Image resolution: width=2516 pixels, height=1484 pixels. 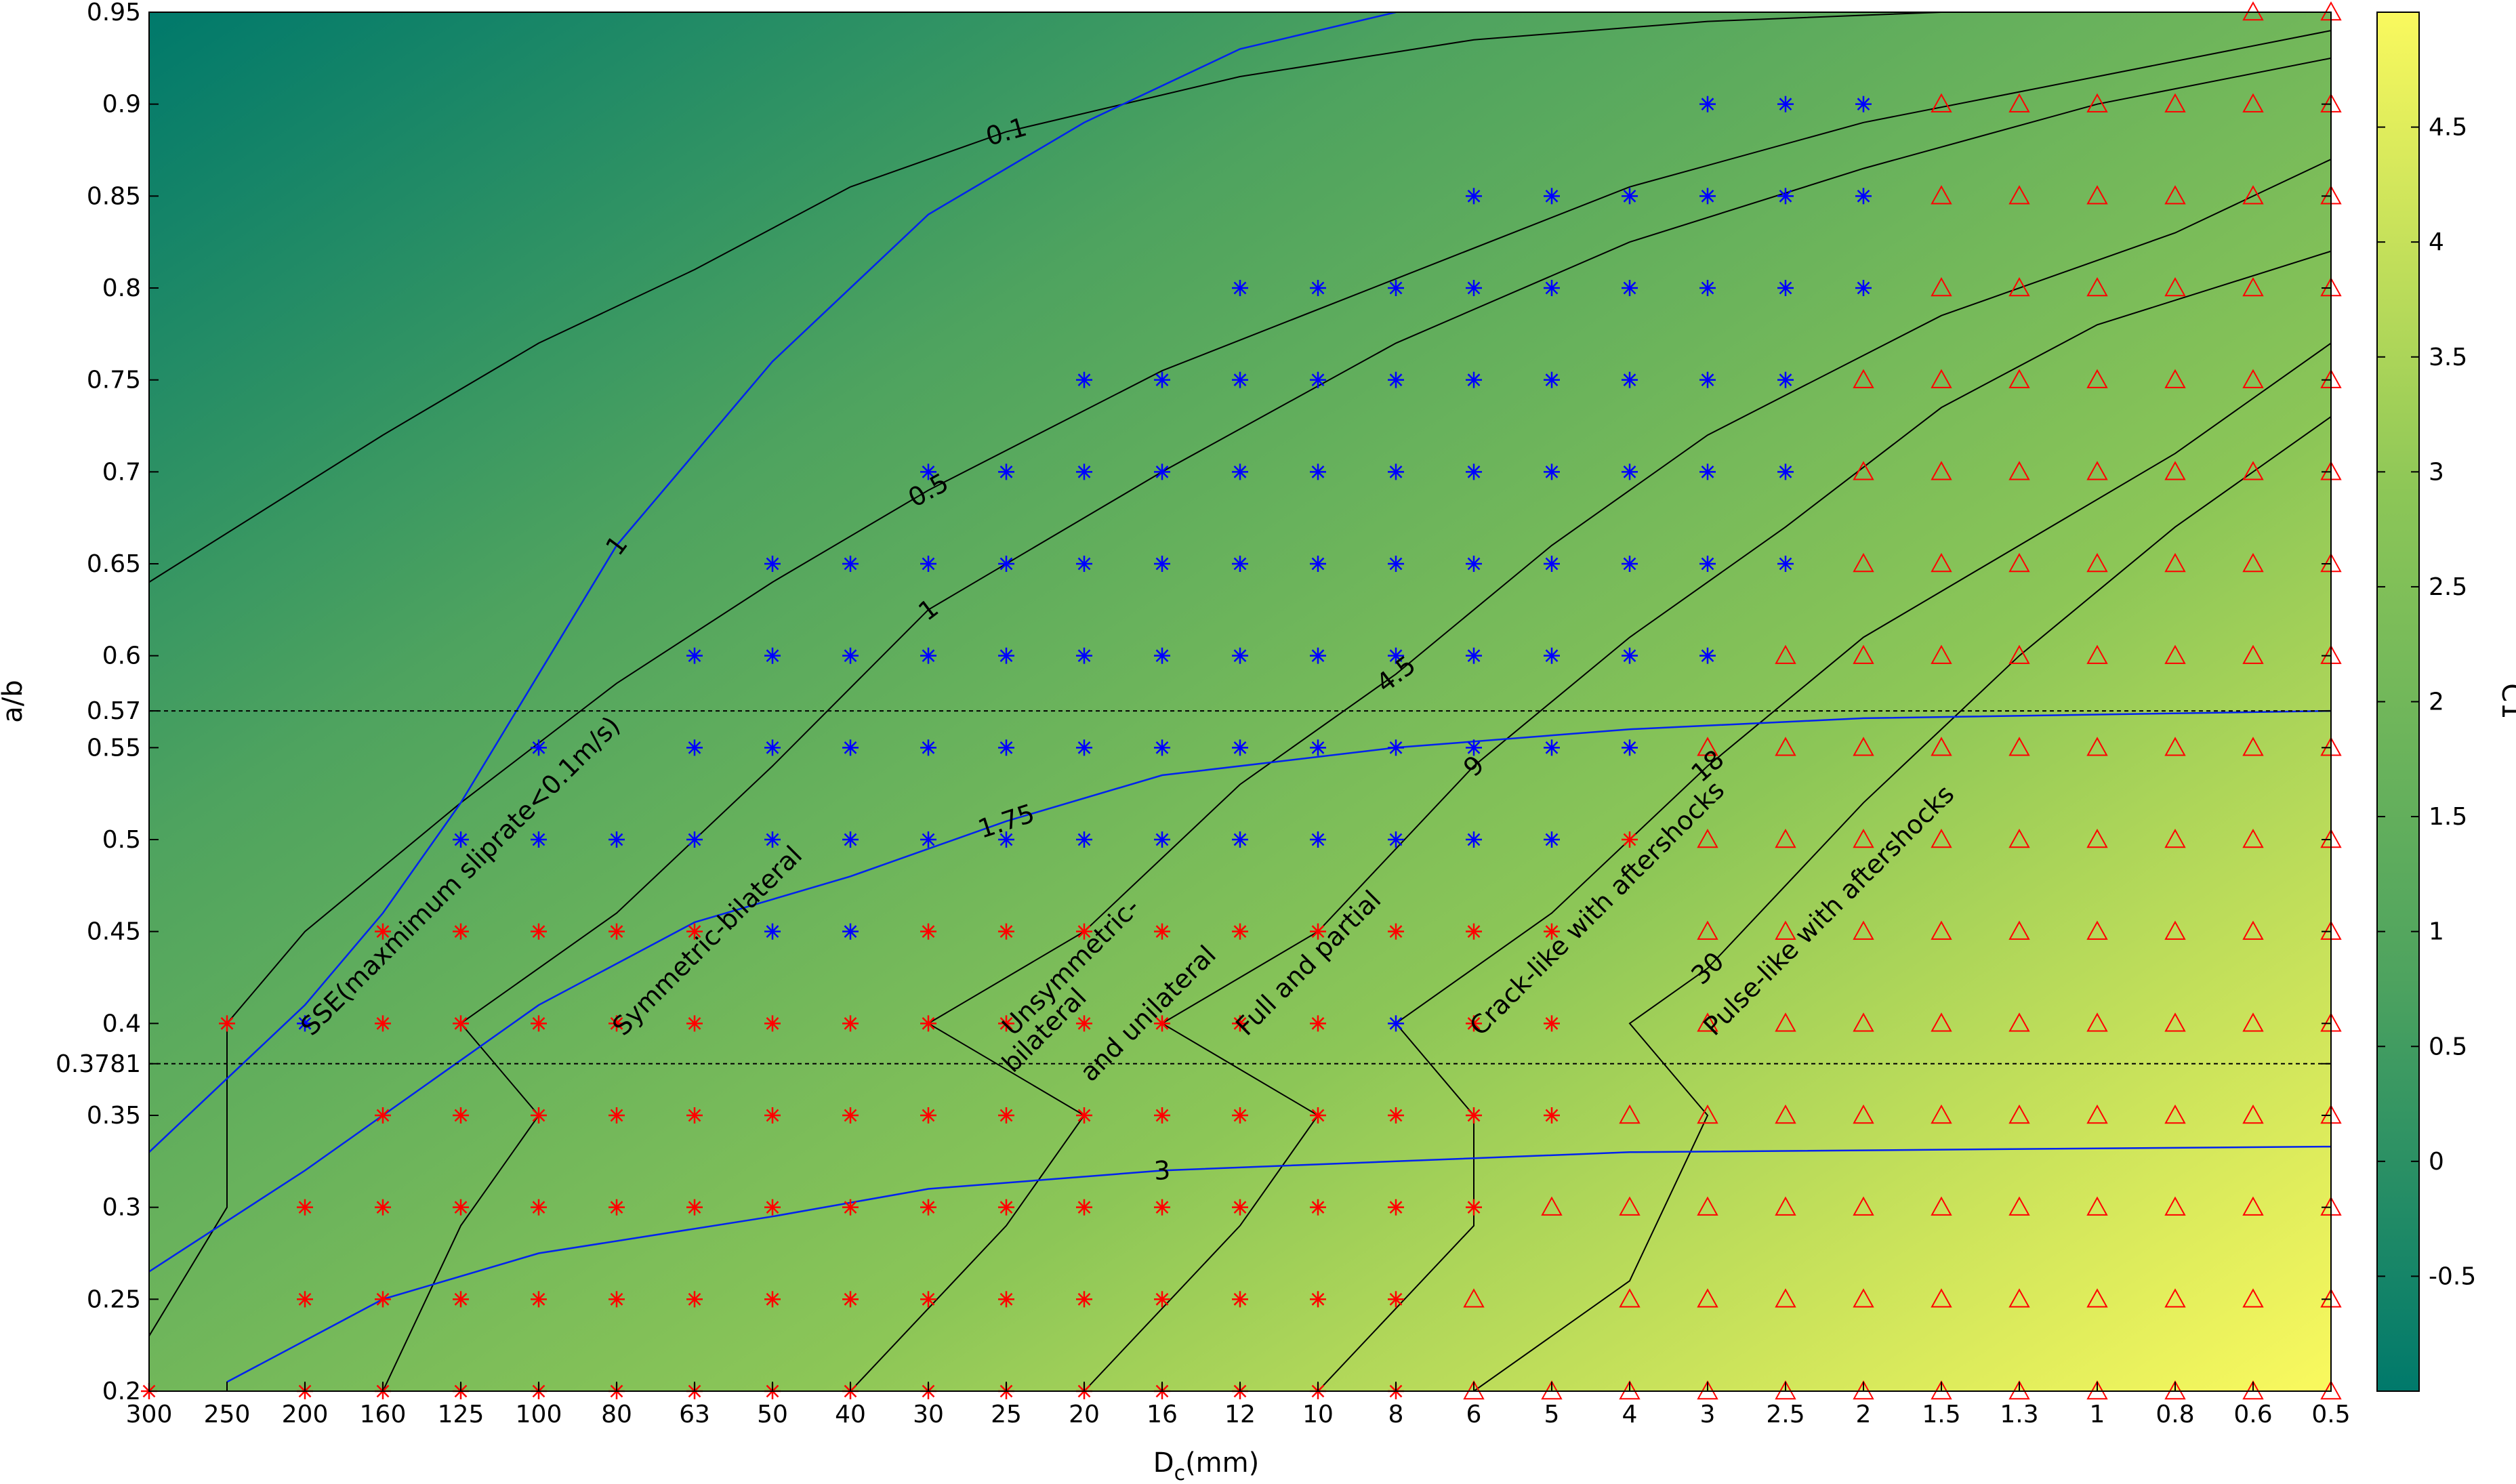 I want to click on y-tick-label: 0.3, so click(x=122, y=1208).